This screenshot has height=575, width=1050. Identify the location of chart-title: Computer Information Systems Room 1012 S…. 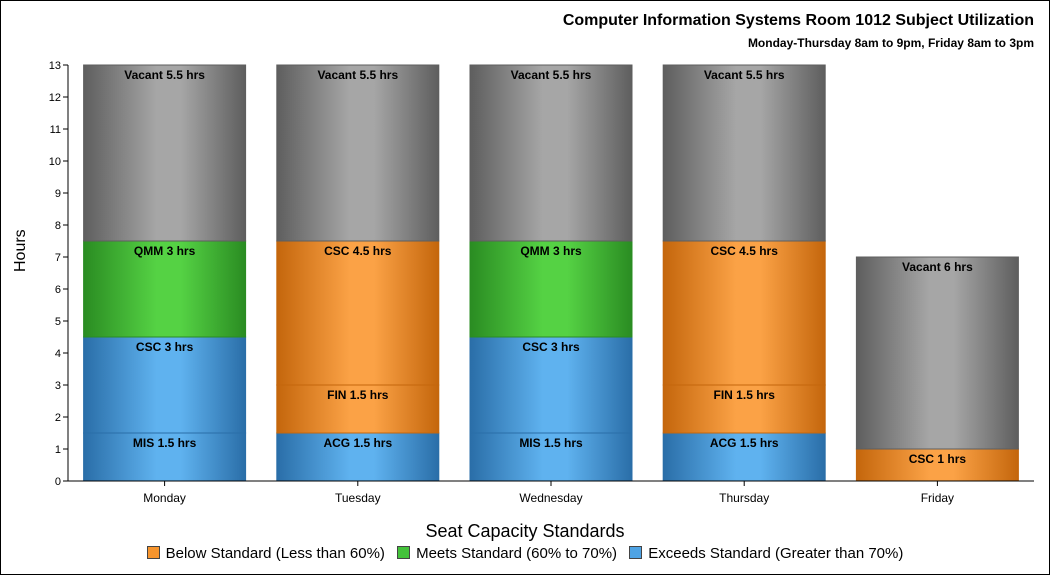
(798, 20).